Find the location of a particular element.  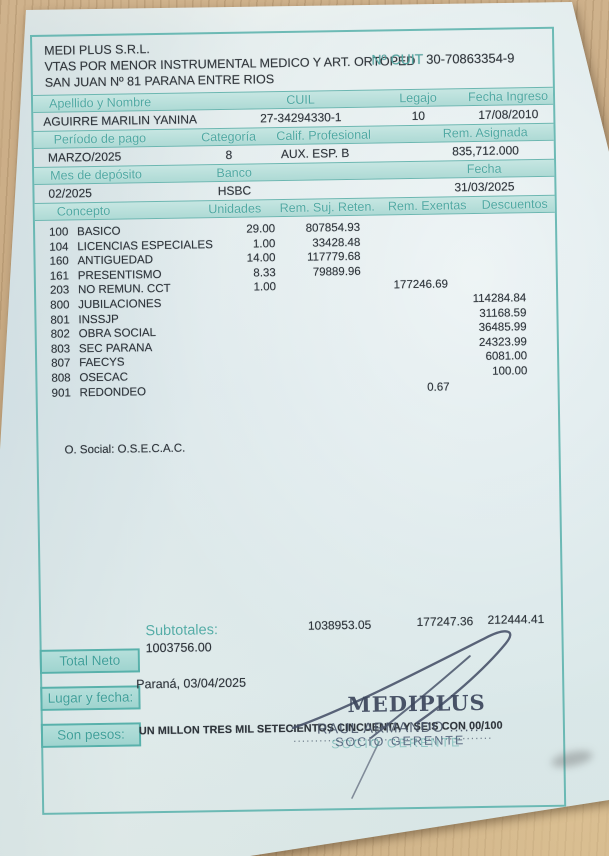

concept-descuentos: 36485.99 is located at coordinates (502, 328).